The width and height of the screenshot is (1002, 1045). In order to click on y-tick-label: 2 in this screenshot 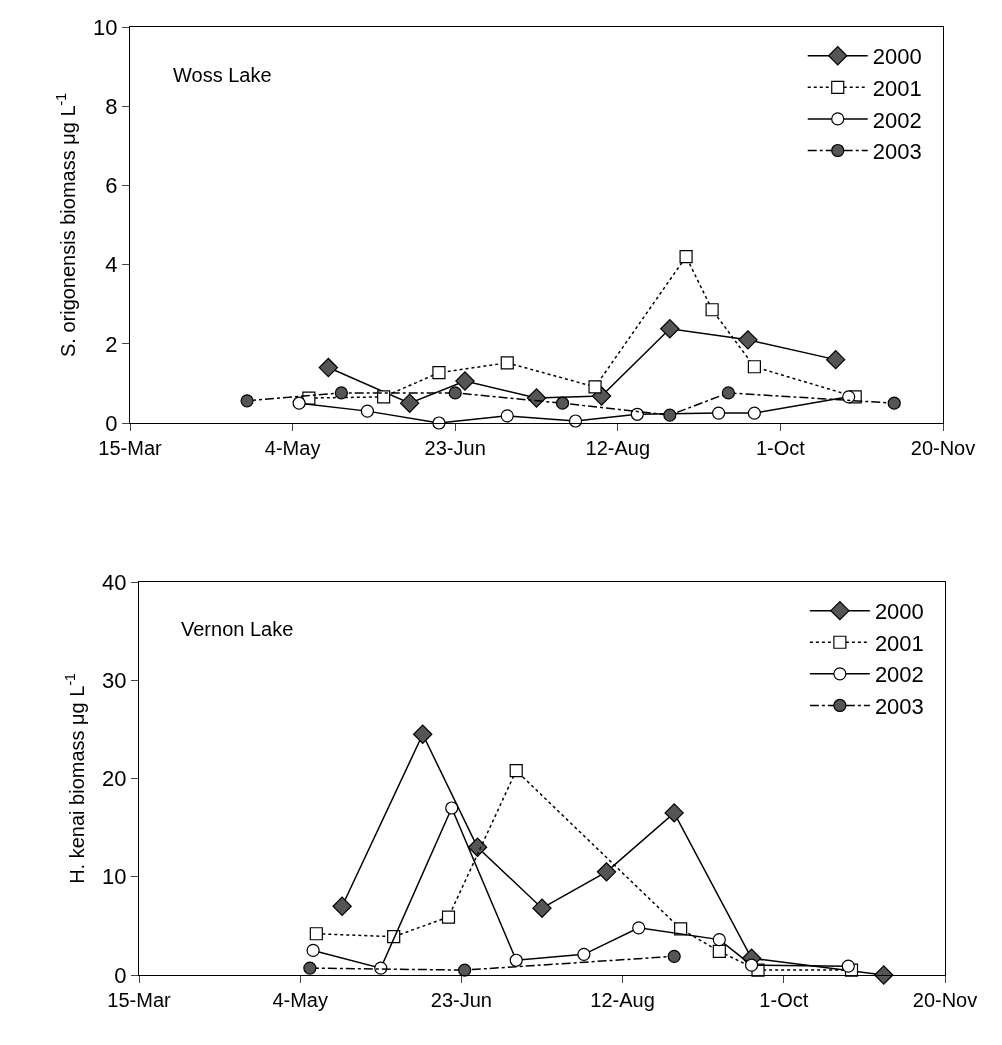, I will do `click(111, 344)`.